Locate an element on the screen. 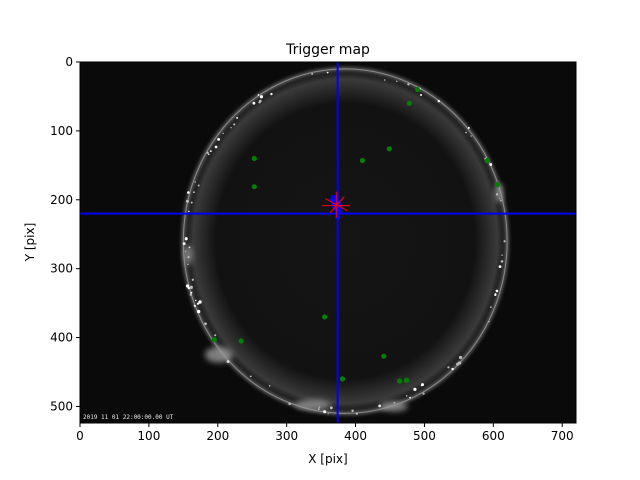  trigger-marker is located at coordinates (336, 204).